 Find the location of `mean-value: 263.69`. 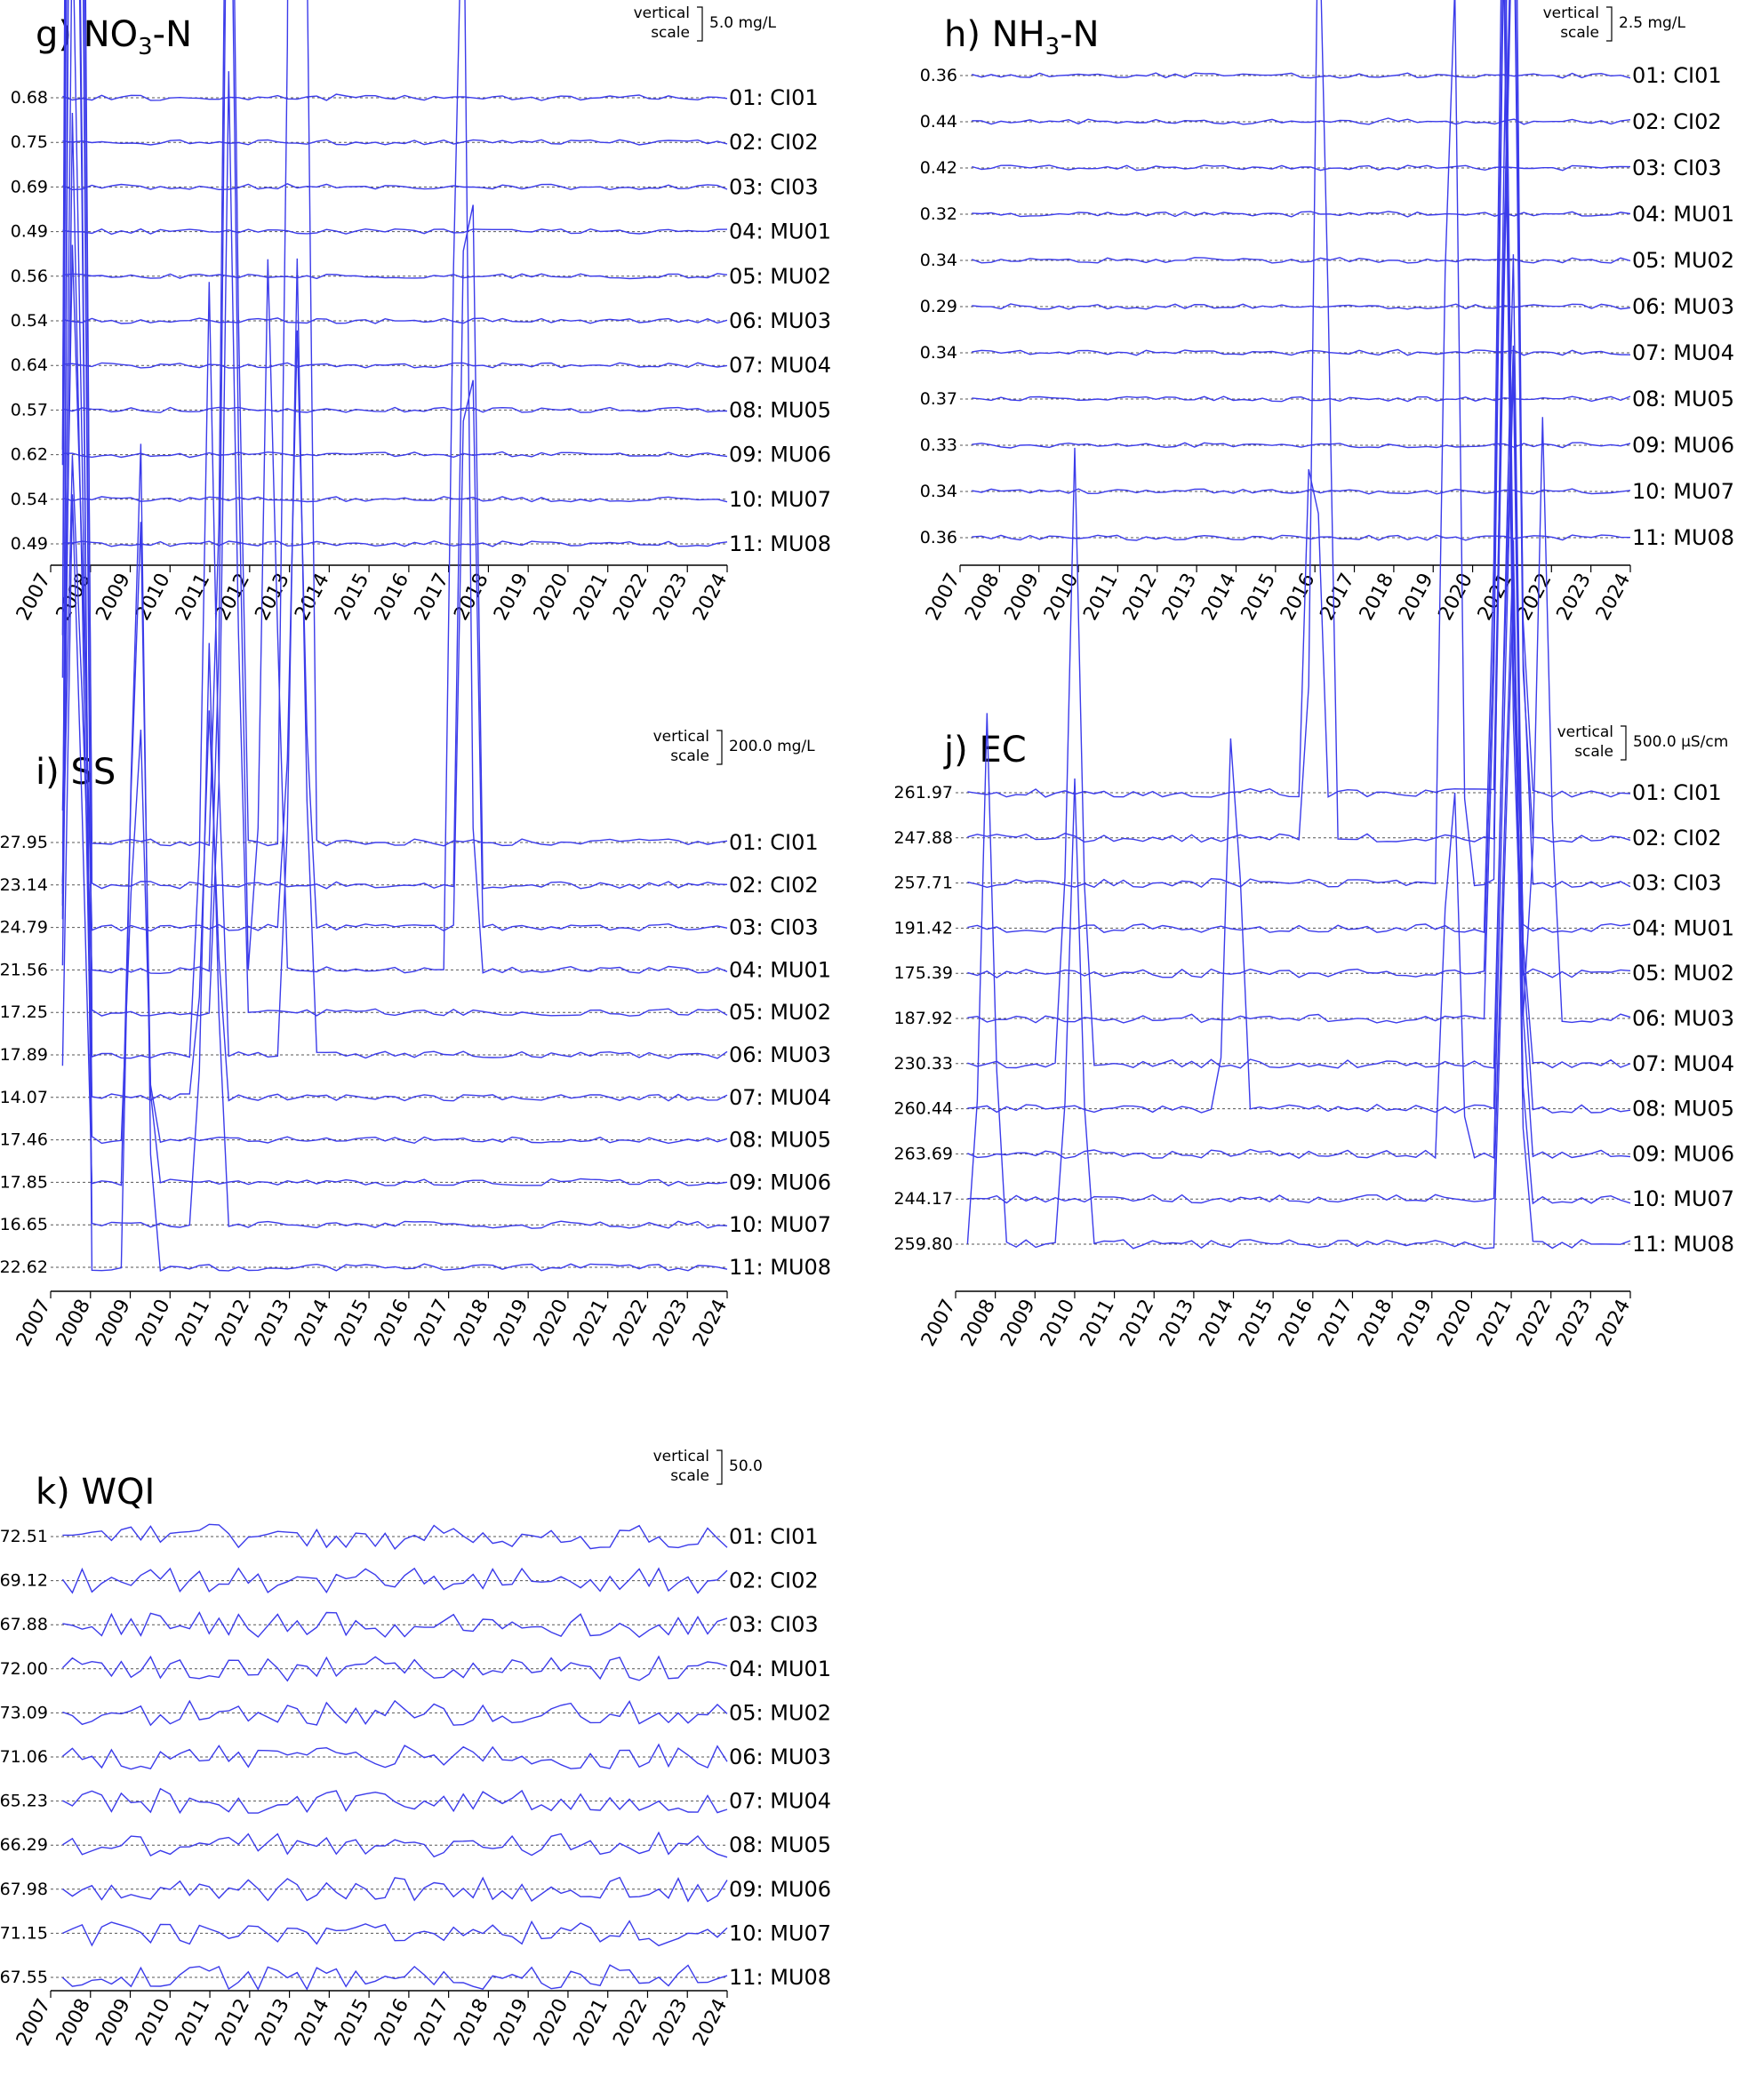

mean-value: 263.69 is located at coordinates (923, 1153).